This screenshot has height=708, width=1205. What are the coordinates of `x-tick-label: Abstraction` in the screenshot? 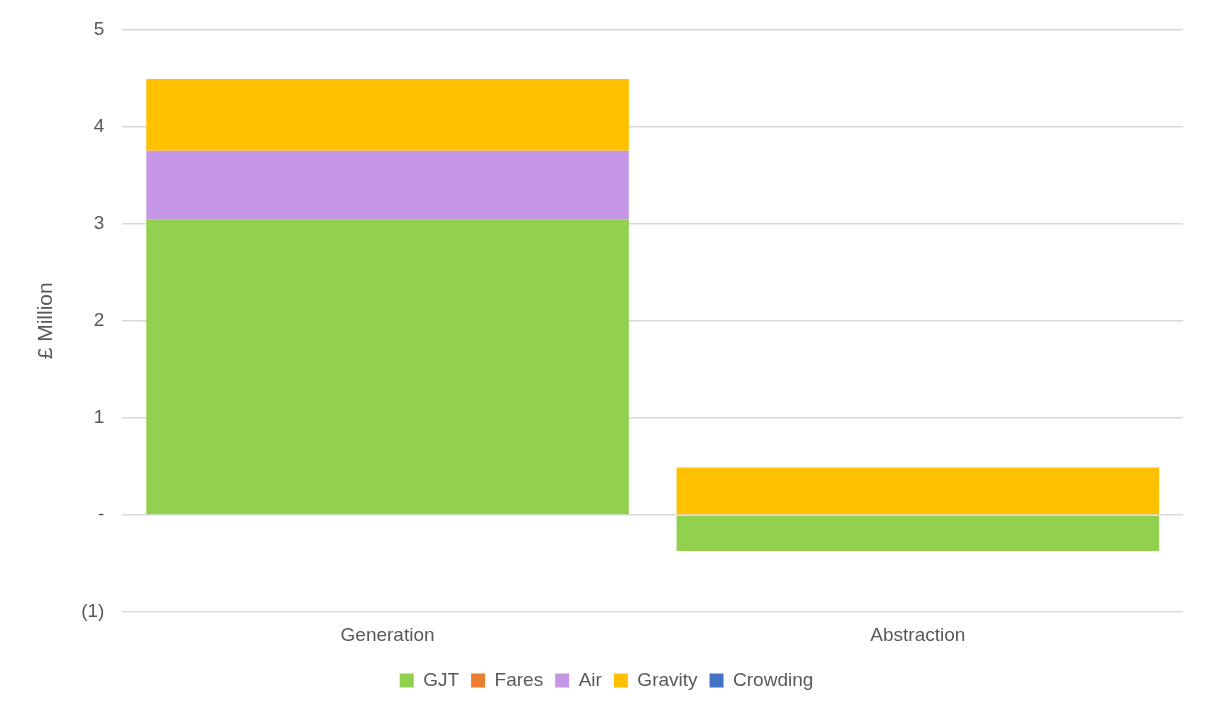 It's located at (918, 634).